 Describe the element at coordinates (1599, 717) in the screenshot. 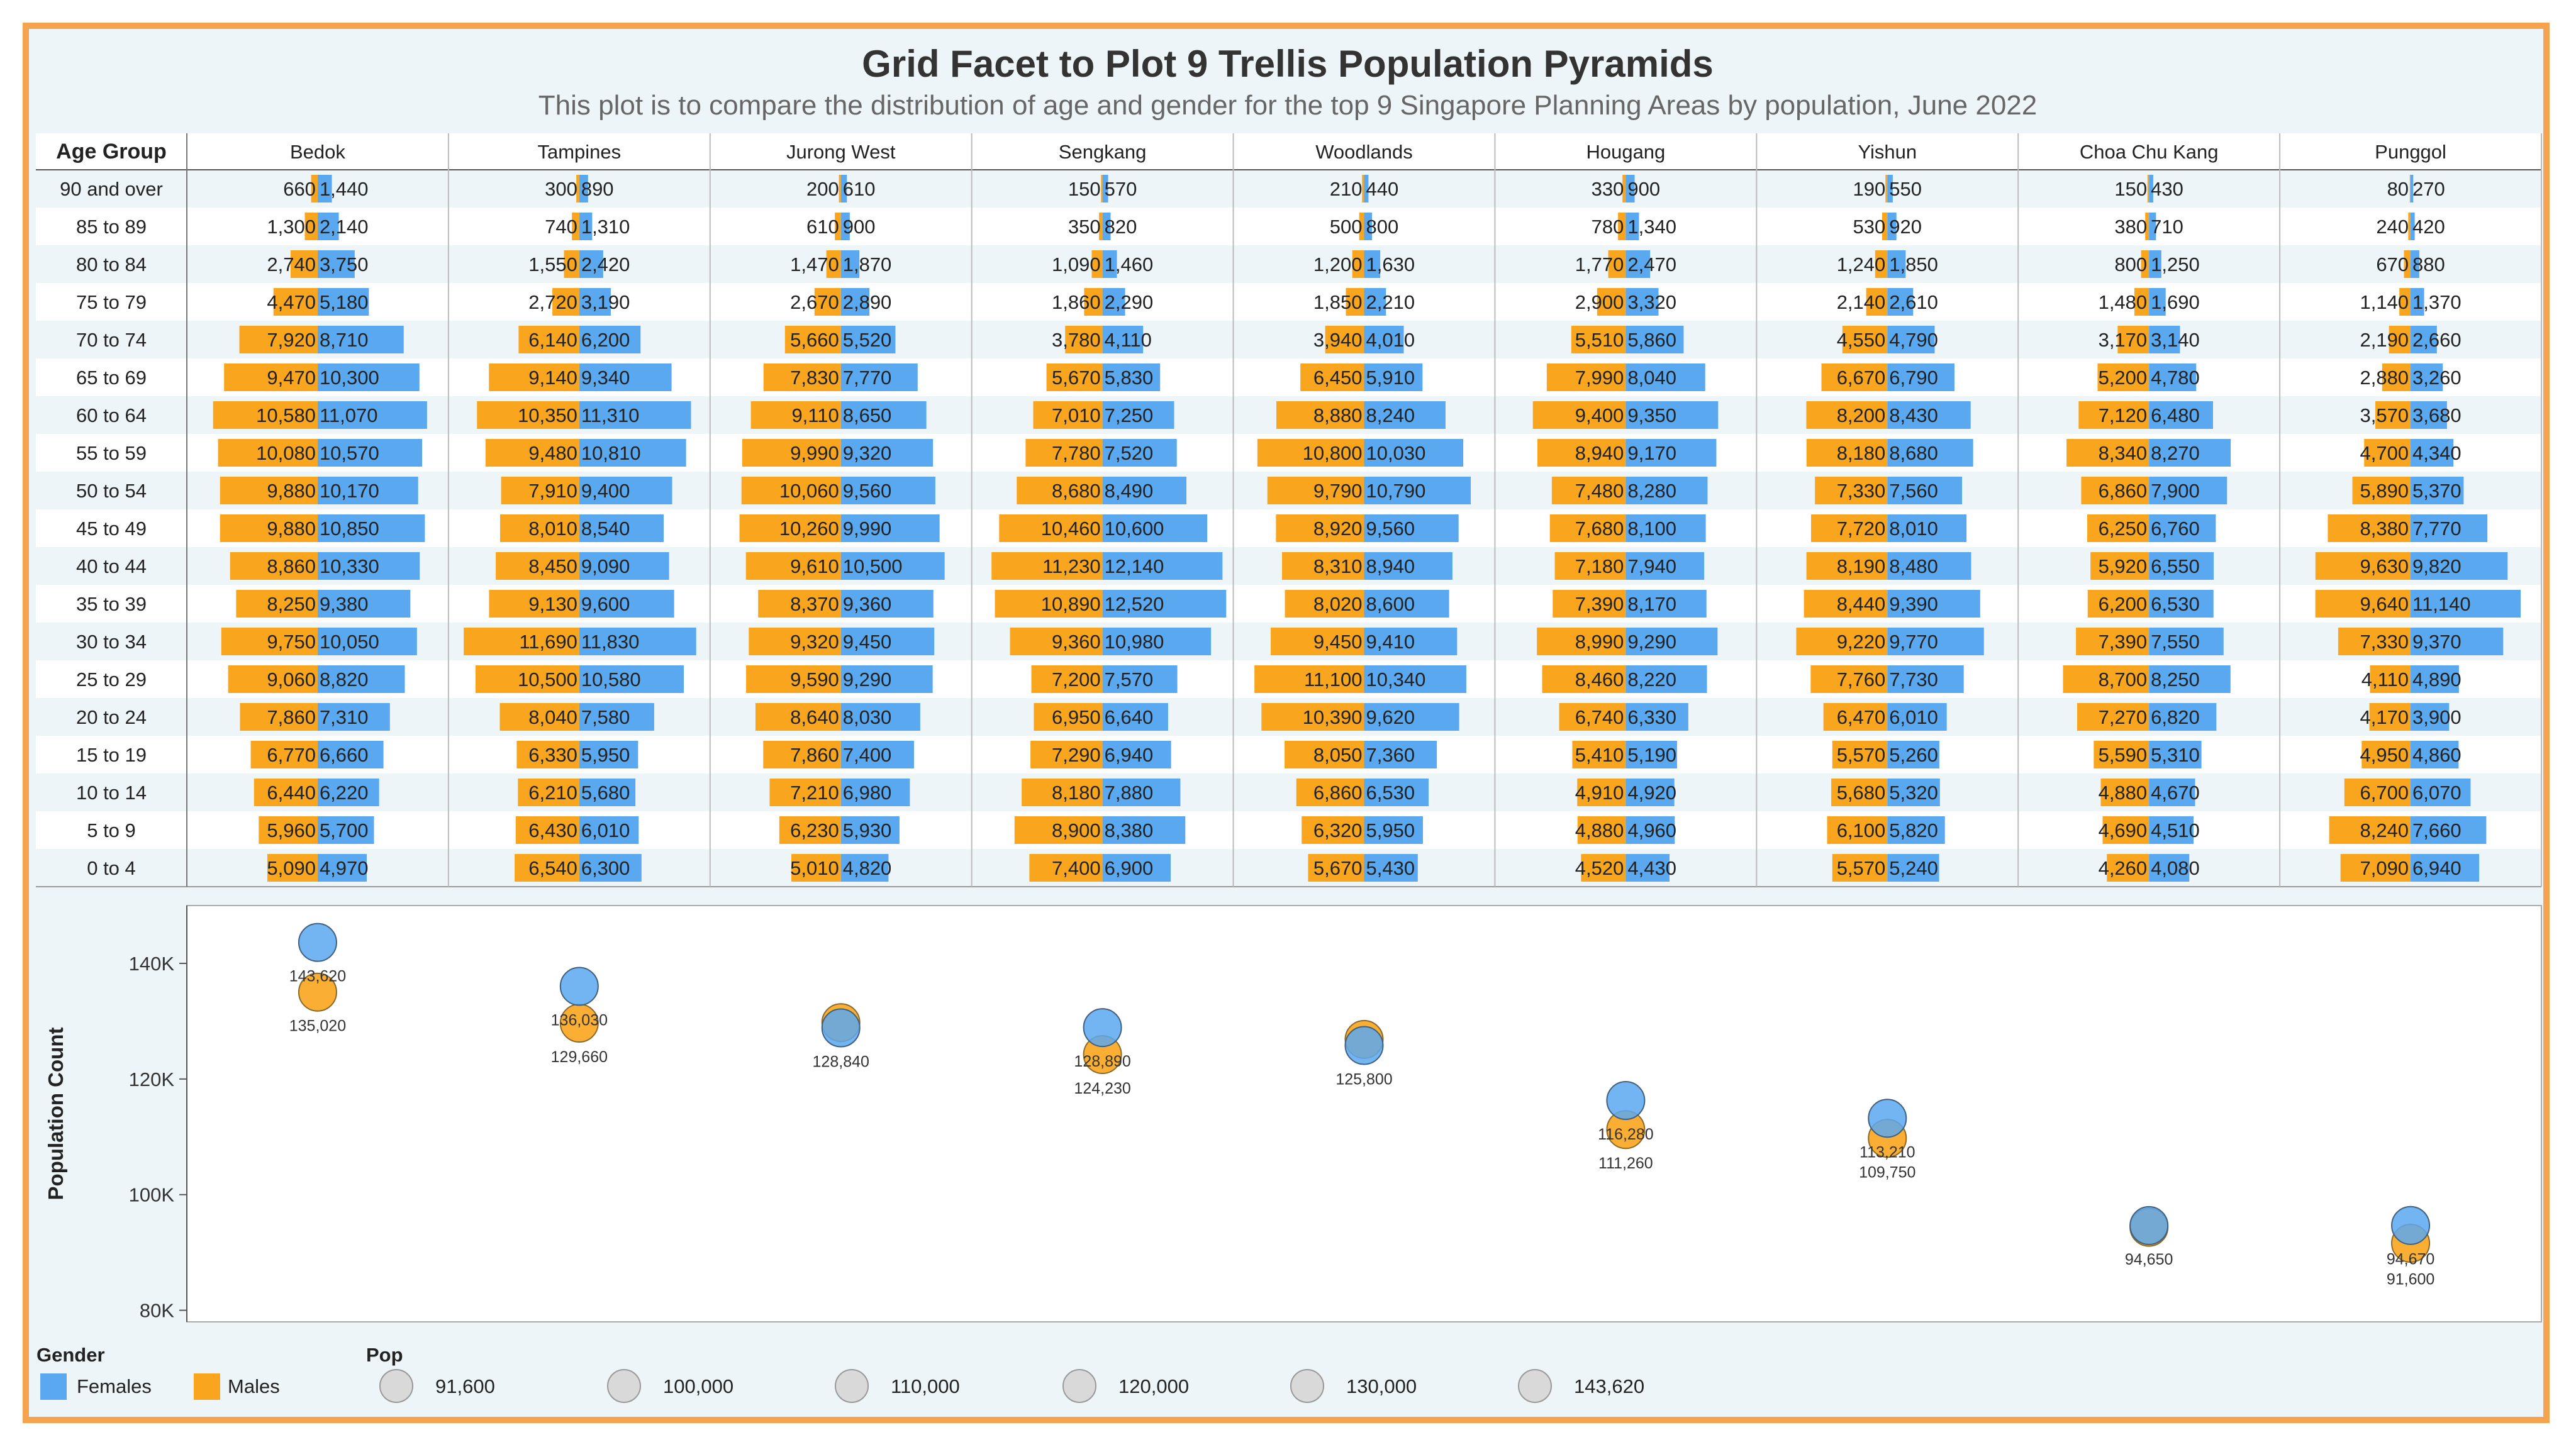

I see `male-value-label: 6,740` at that location.